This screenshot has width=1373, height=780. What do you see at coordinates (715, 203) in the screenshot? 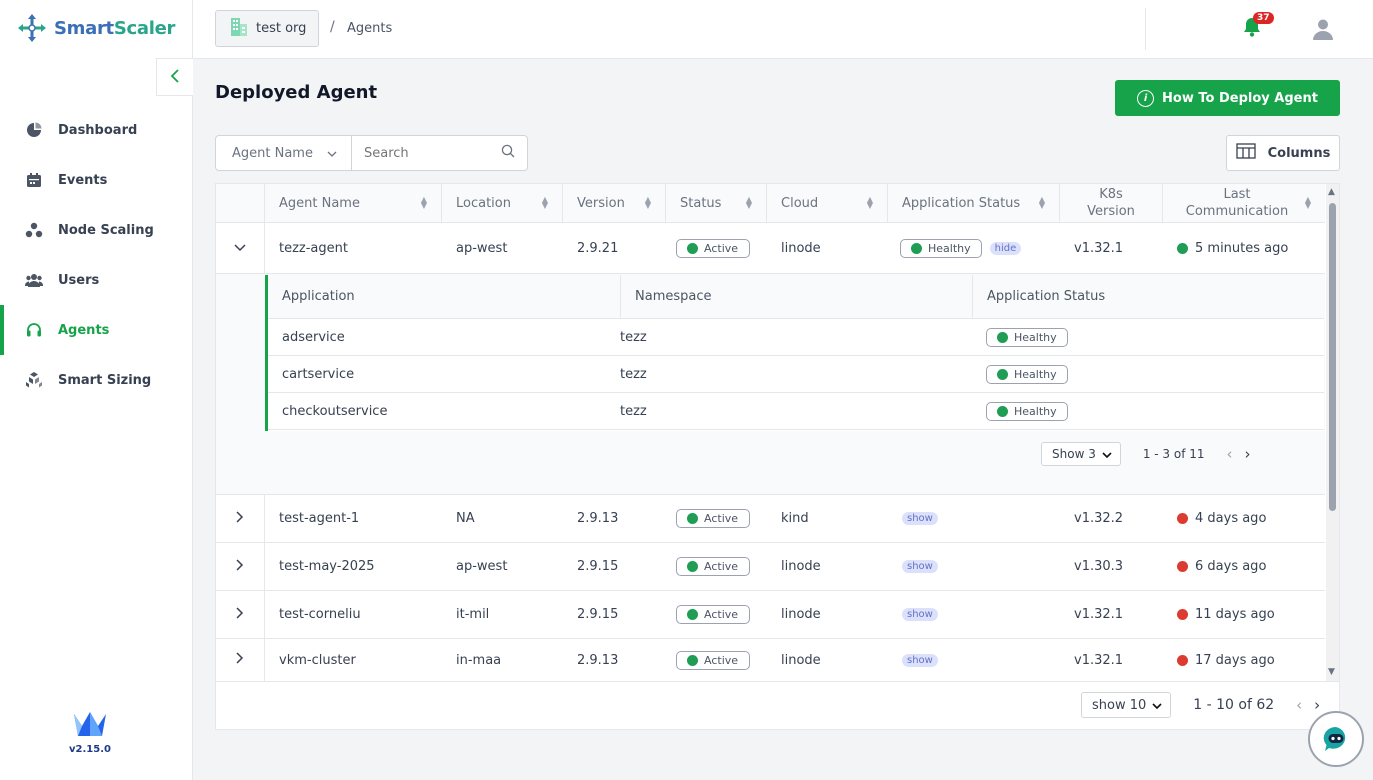
I see `column-header-status: Status ▲ ▼` at bounding box center [715, 203].